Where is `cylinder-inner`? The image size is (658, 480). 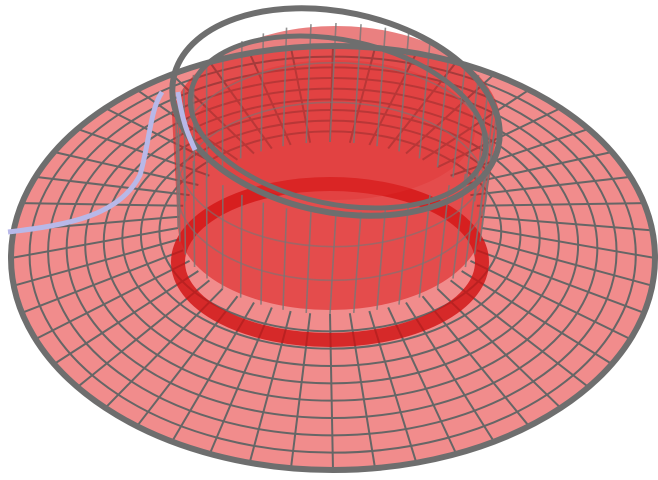
cylinder-inner is located at coordinates (335, 130).